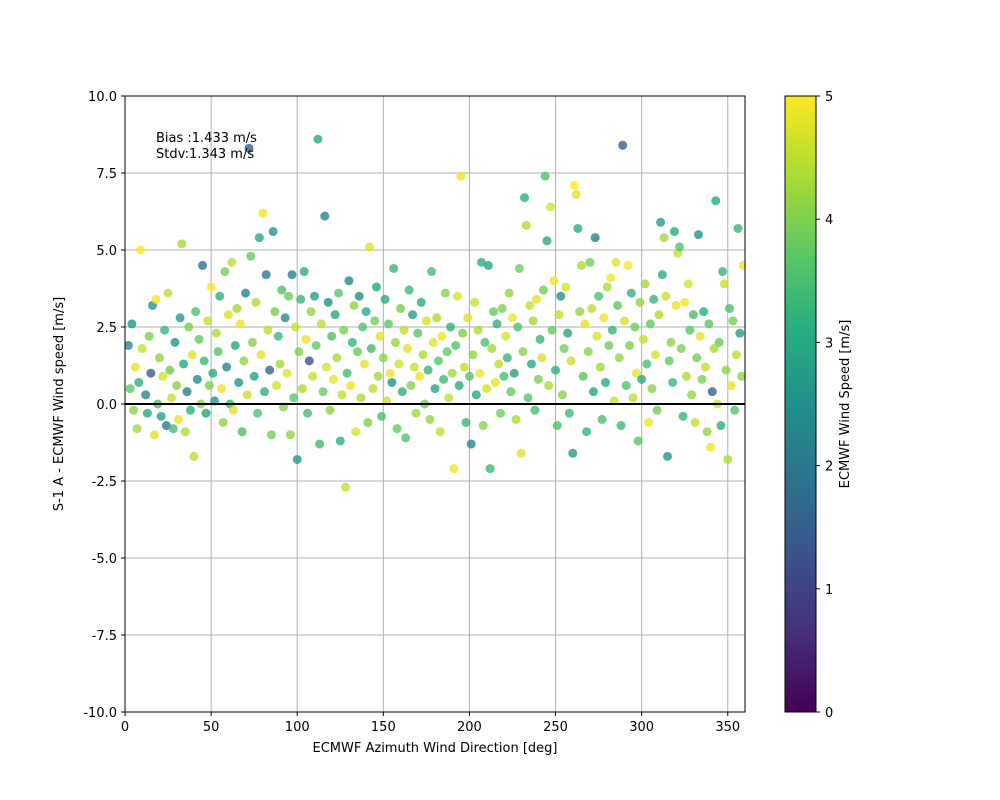 The width and height of the screenshot is (1000, 800). I want to click on colorbar-tick-label: 5, so click(829, 97).